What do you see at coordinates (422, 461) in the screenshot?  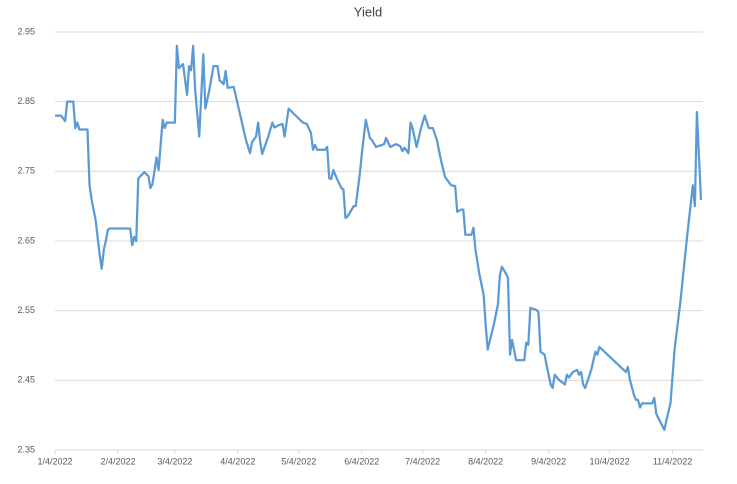 I see `x-tick-label: 7/4/2022` at bounding box center [422, 461].